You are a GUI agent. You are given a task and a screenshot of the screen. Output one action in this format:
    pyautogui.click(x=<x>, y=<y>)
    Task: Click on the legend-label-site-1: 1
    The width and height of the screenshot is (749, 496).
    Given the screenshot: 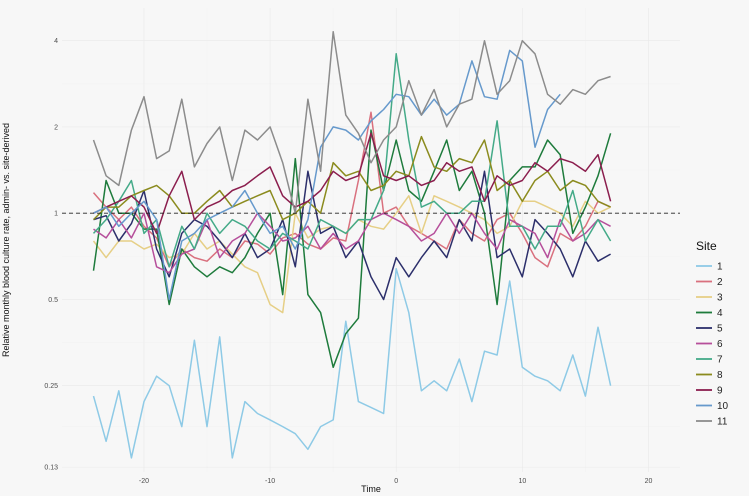 What is the action you would take?
    pyautogui.click(x=720, y=267)
    